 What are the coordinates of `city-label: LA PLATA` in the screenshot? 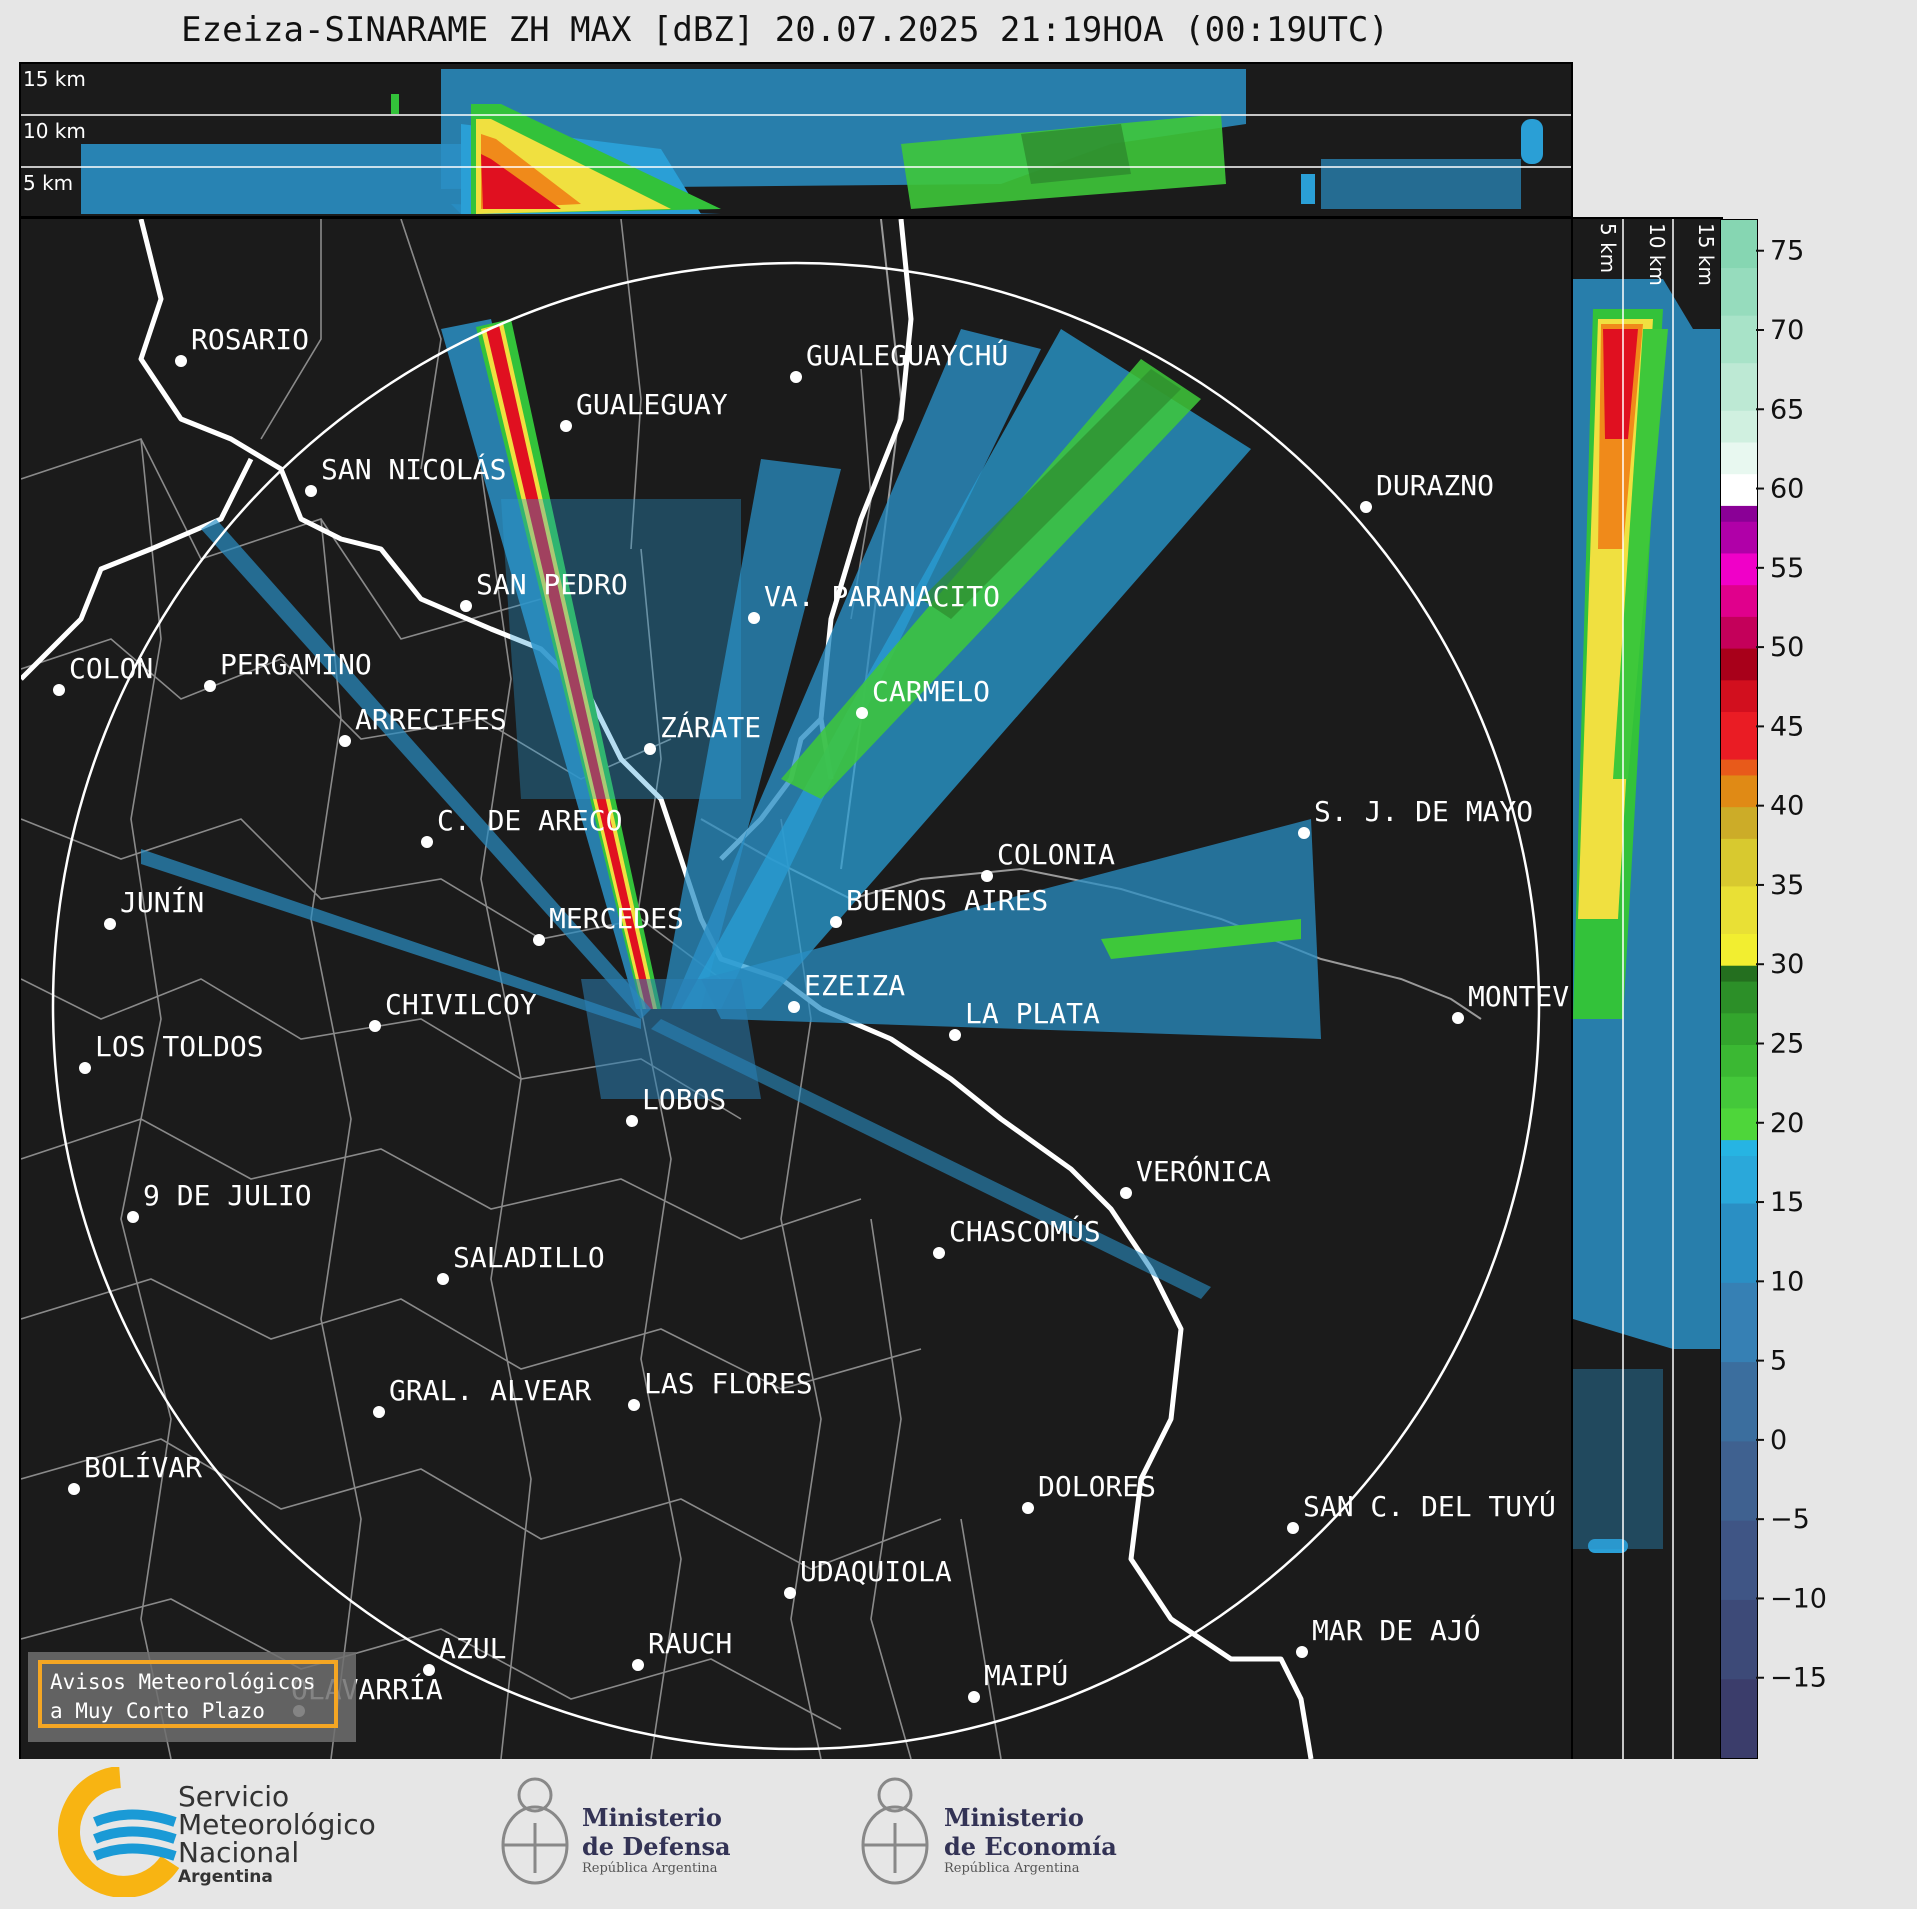 It's located at (1032, 1013).